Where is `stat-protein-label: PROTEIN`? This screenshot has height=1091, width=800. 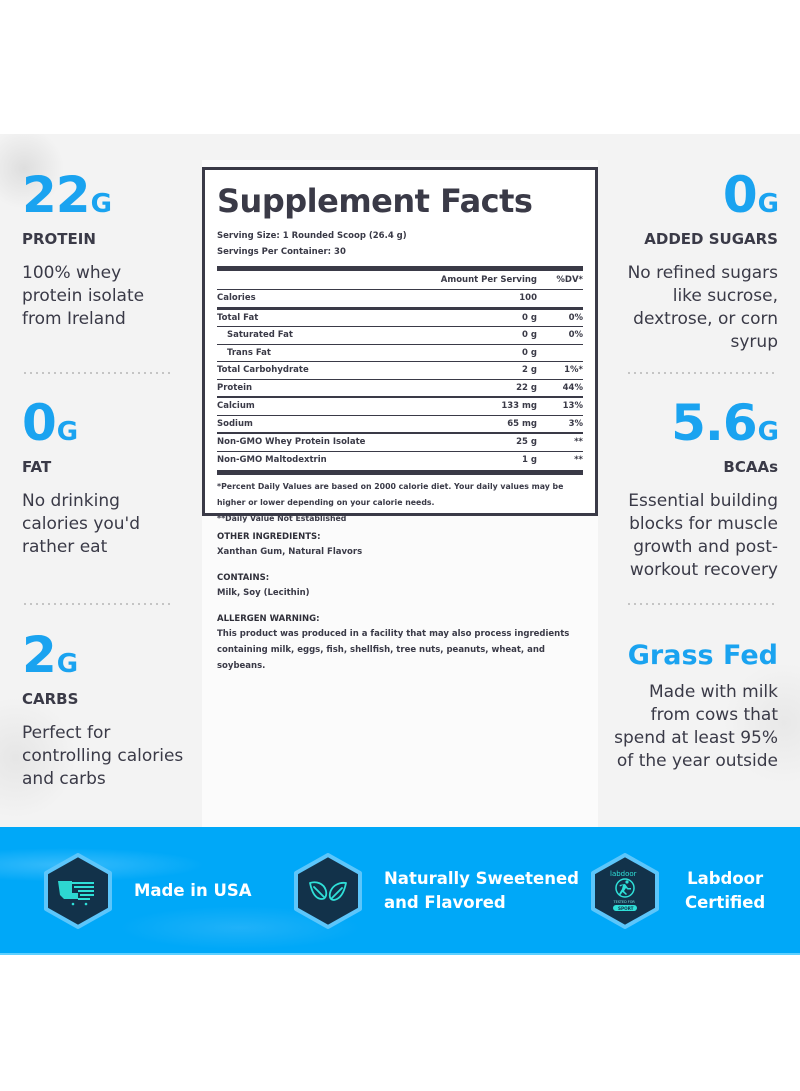 stat-protein-label: PROTEIN is located at coordinates (59, 239).